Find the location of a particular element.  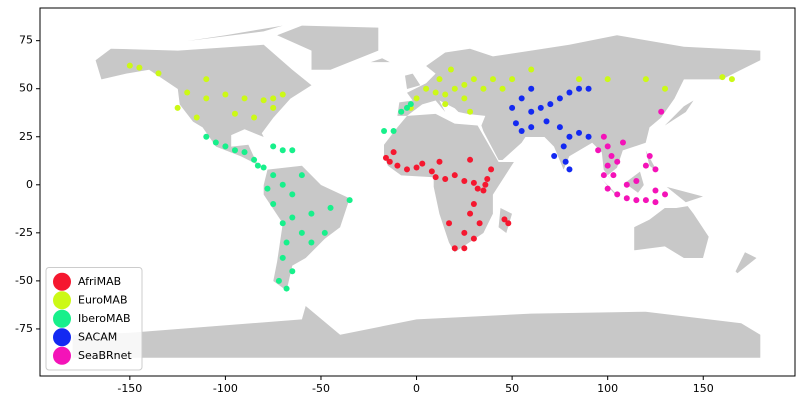

y-tick-label: 0 is located at coordinates (29, 184).